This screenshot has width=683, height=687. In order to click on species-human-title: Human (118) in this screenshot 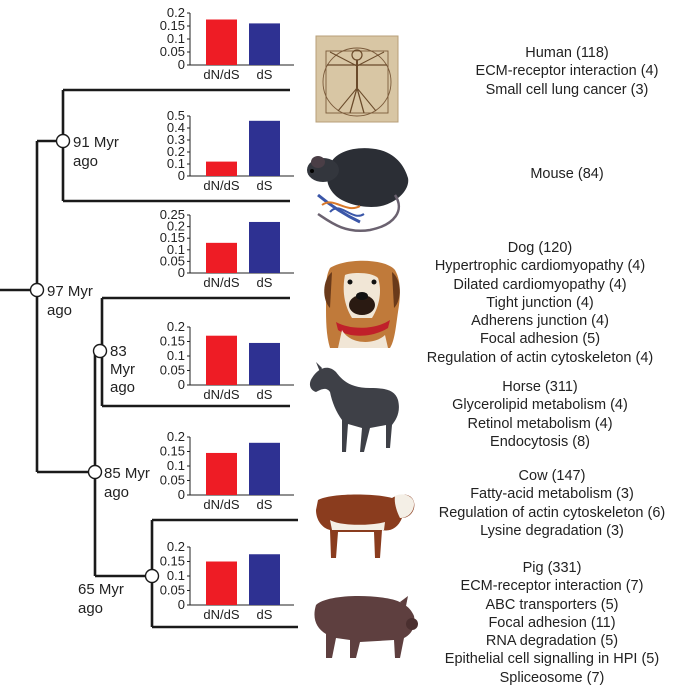, I will do `click(567, 53)`.